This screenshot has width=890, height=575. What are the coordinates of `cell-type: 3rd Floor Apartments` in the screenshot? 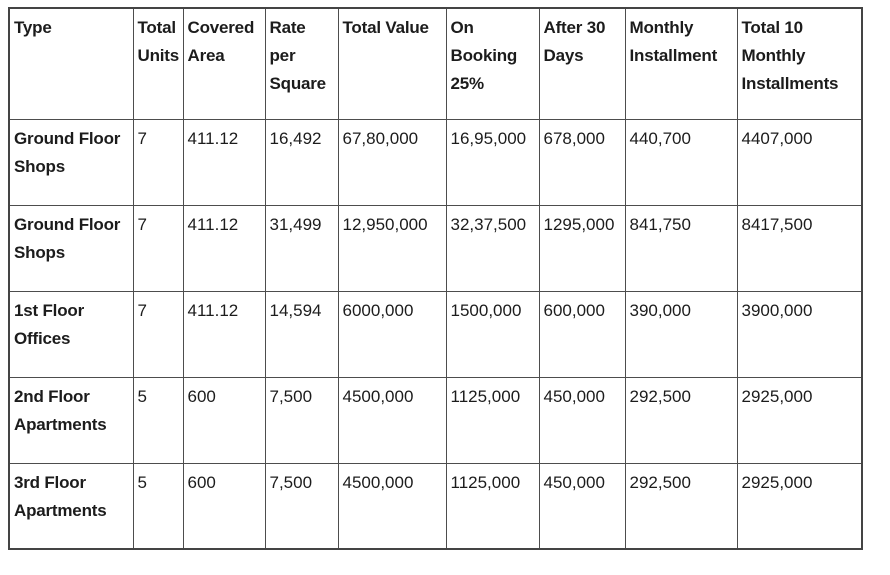 It's located at (71, 506).